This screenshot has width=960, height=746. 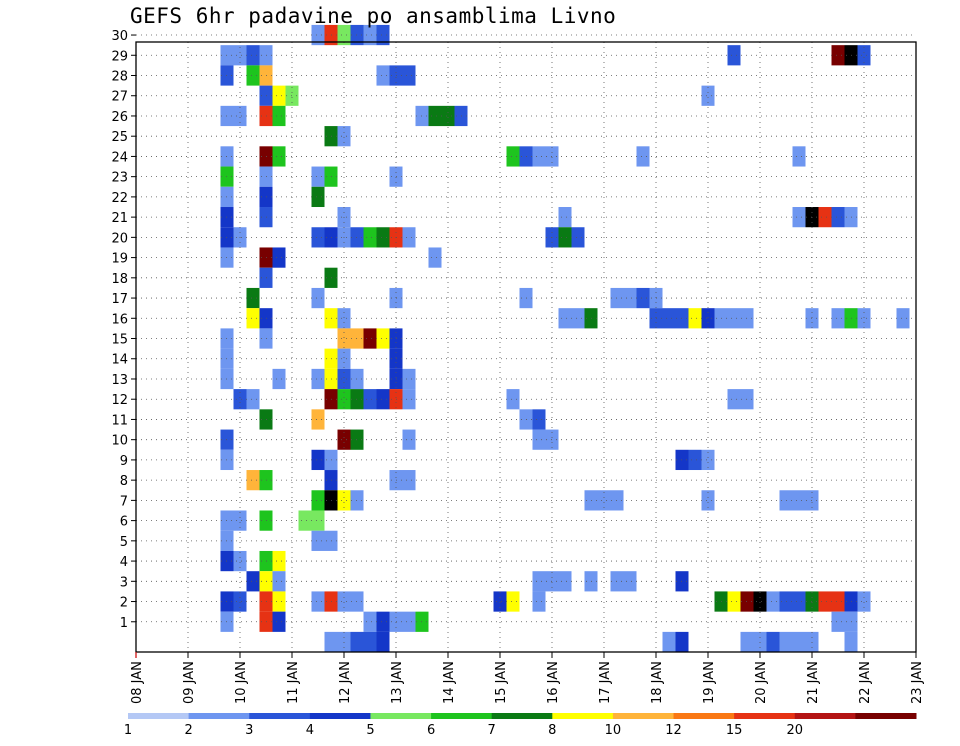 What do you see at coordinates (241, 682) in the screenshot?
I see `x-tick-label: 10 JAN` at bounding box center [241, 682].